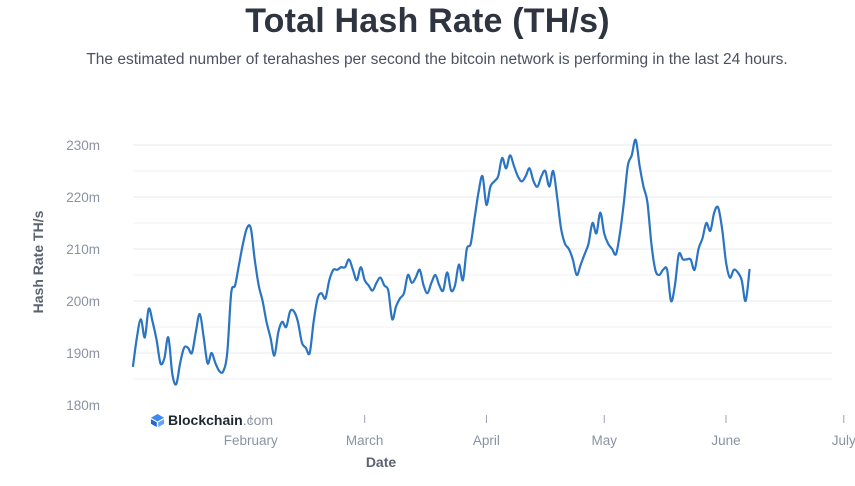  Describe the element at coordinates (539, 431) in the screenshot. I see `x-axis-ticks: February March April May June July` at that location.